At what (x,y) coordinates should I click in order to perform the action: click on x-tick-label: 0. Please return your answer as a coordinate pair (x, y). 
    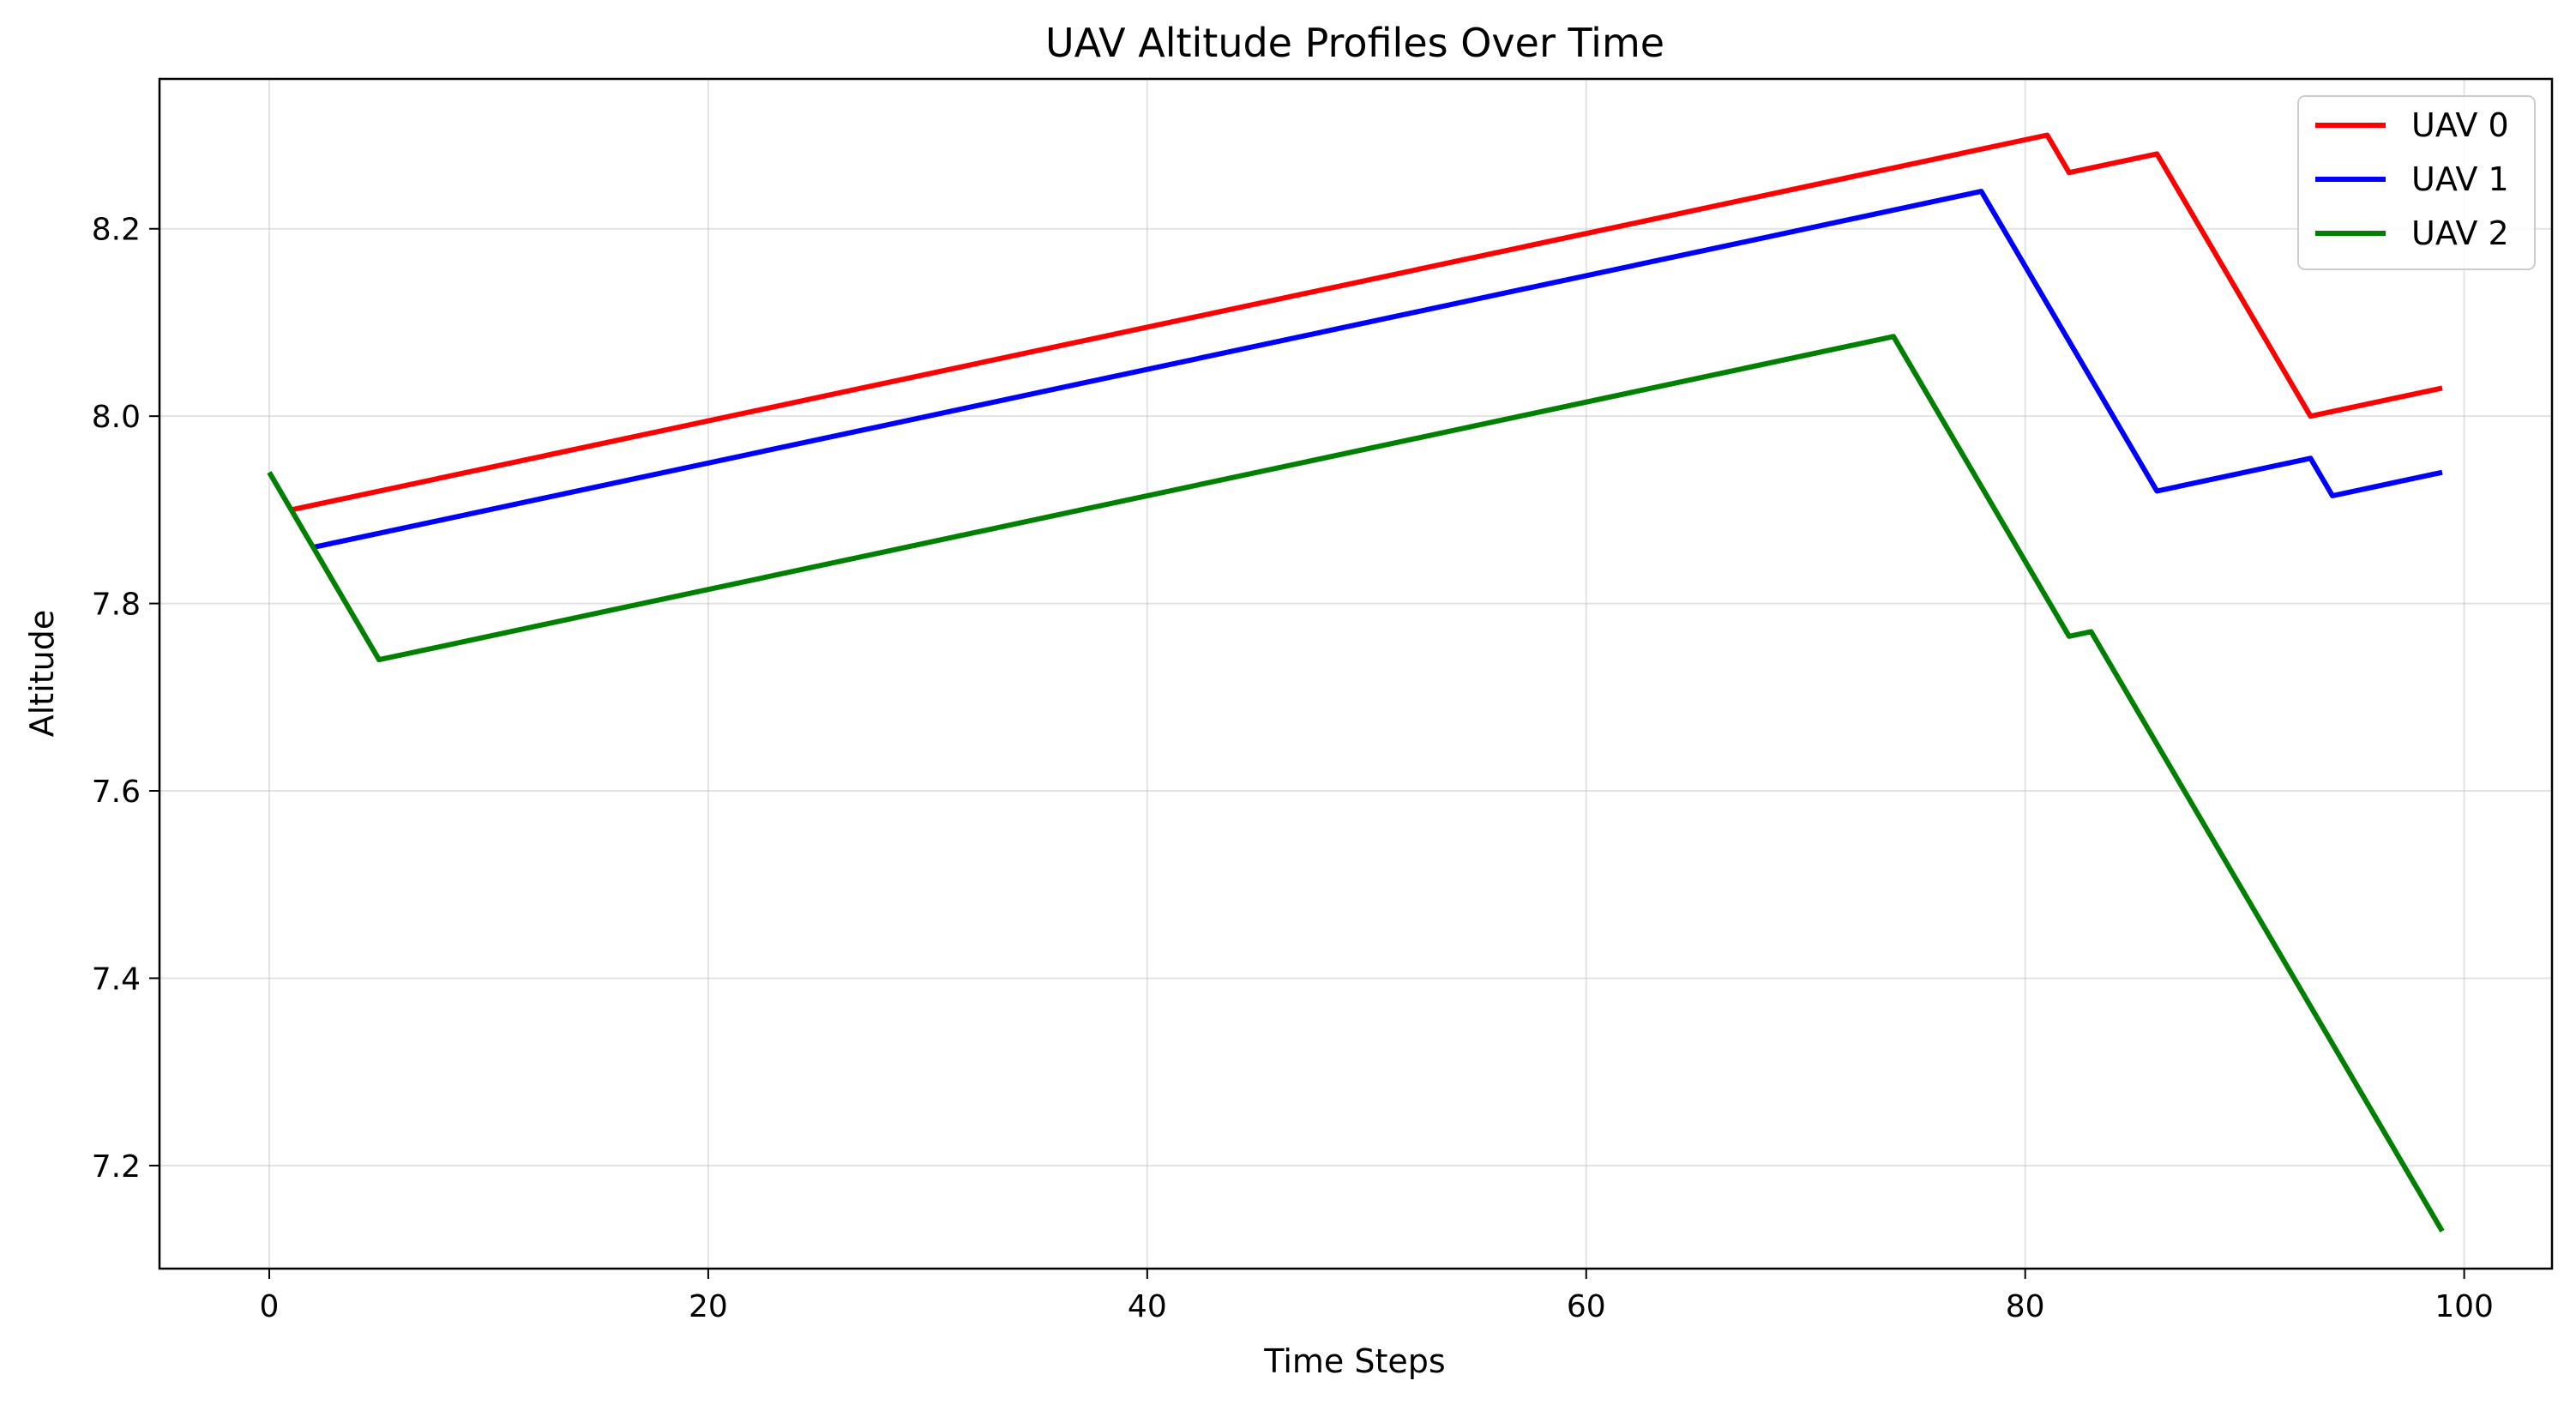
    Looking at the image, I should click on (270, 1306).